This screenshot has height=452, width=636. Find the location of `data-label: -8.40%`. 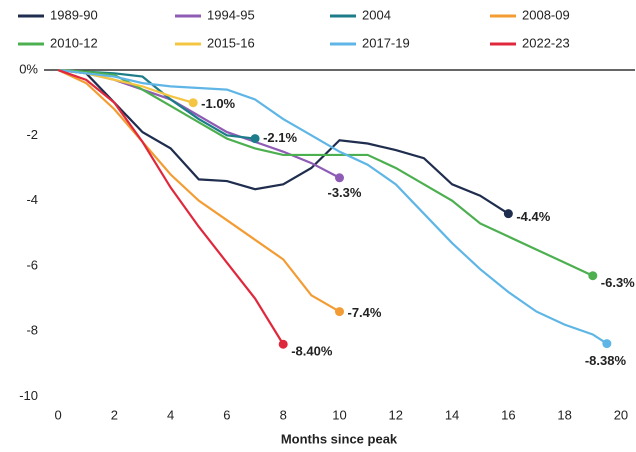

data-label: -8.40% is located at coordinates (312, 351).